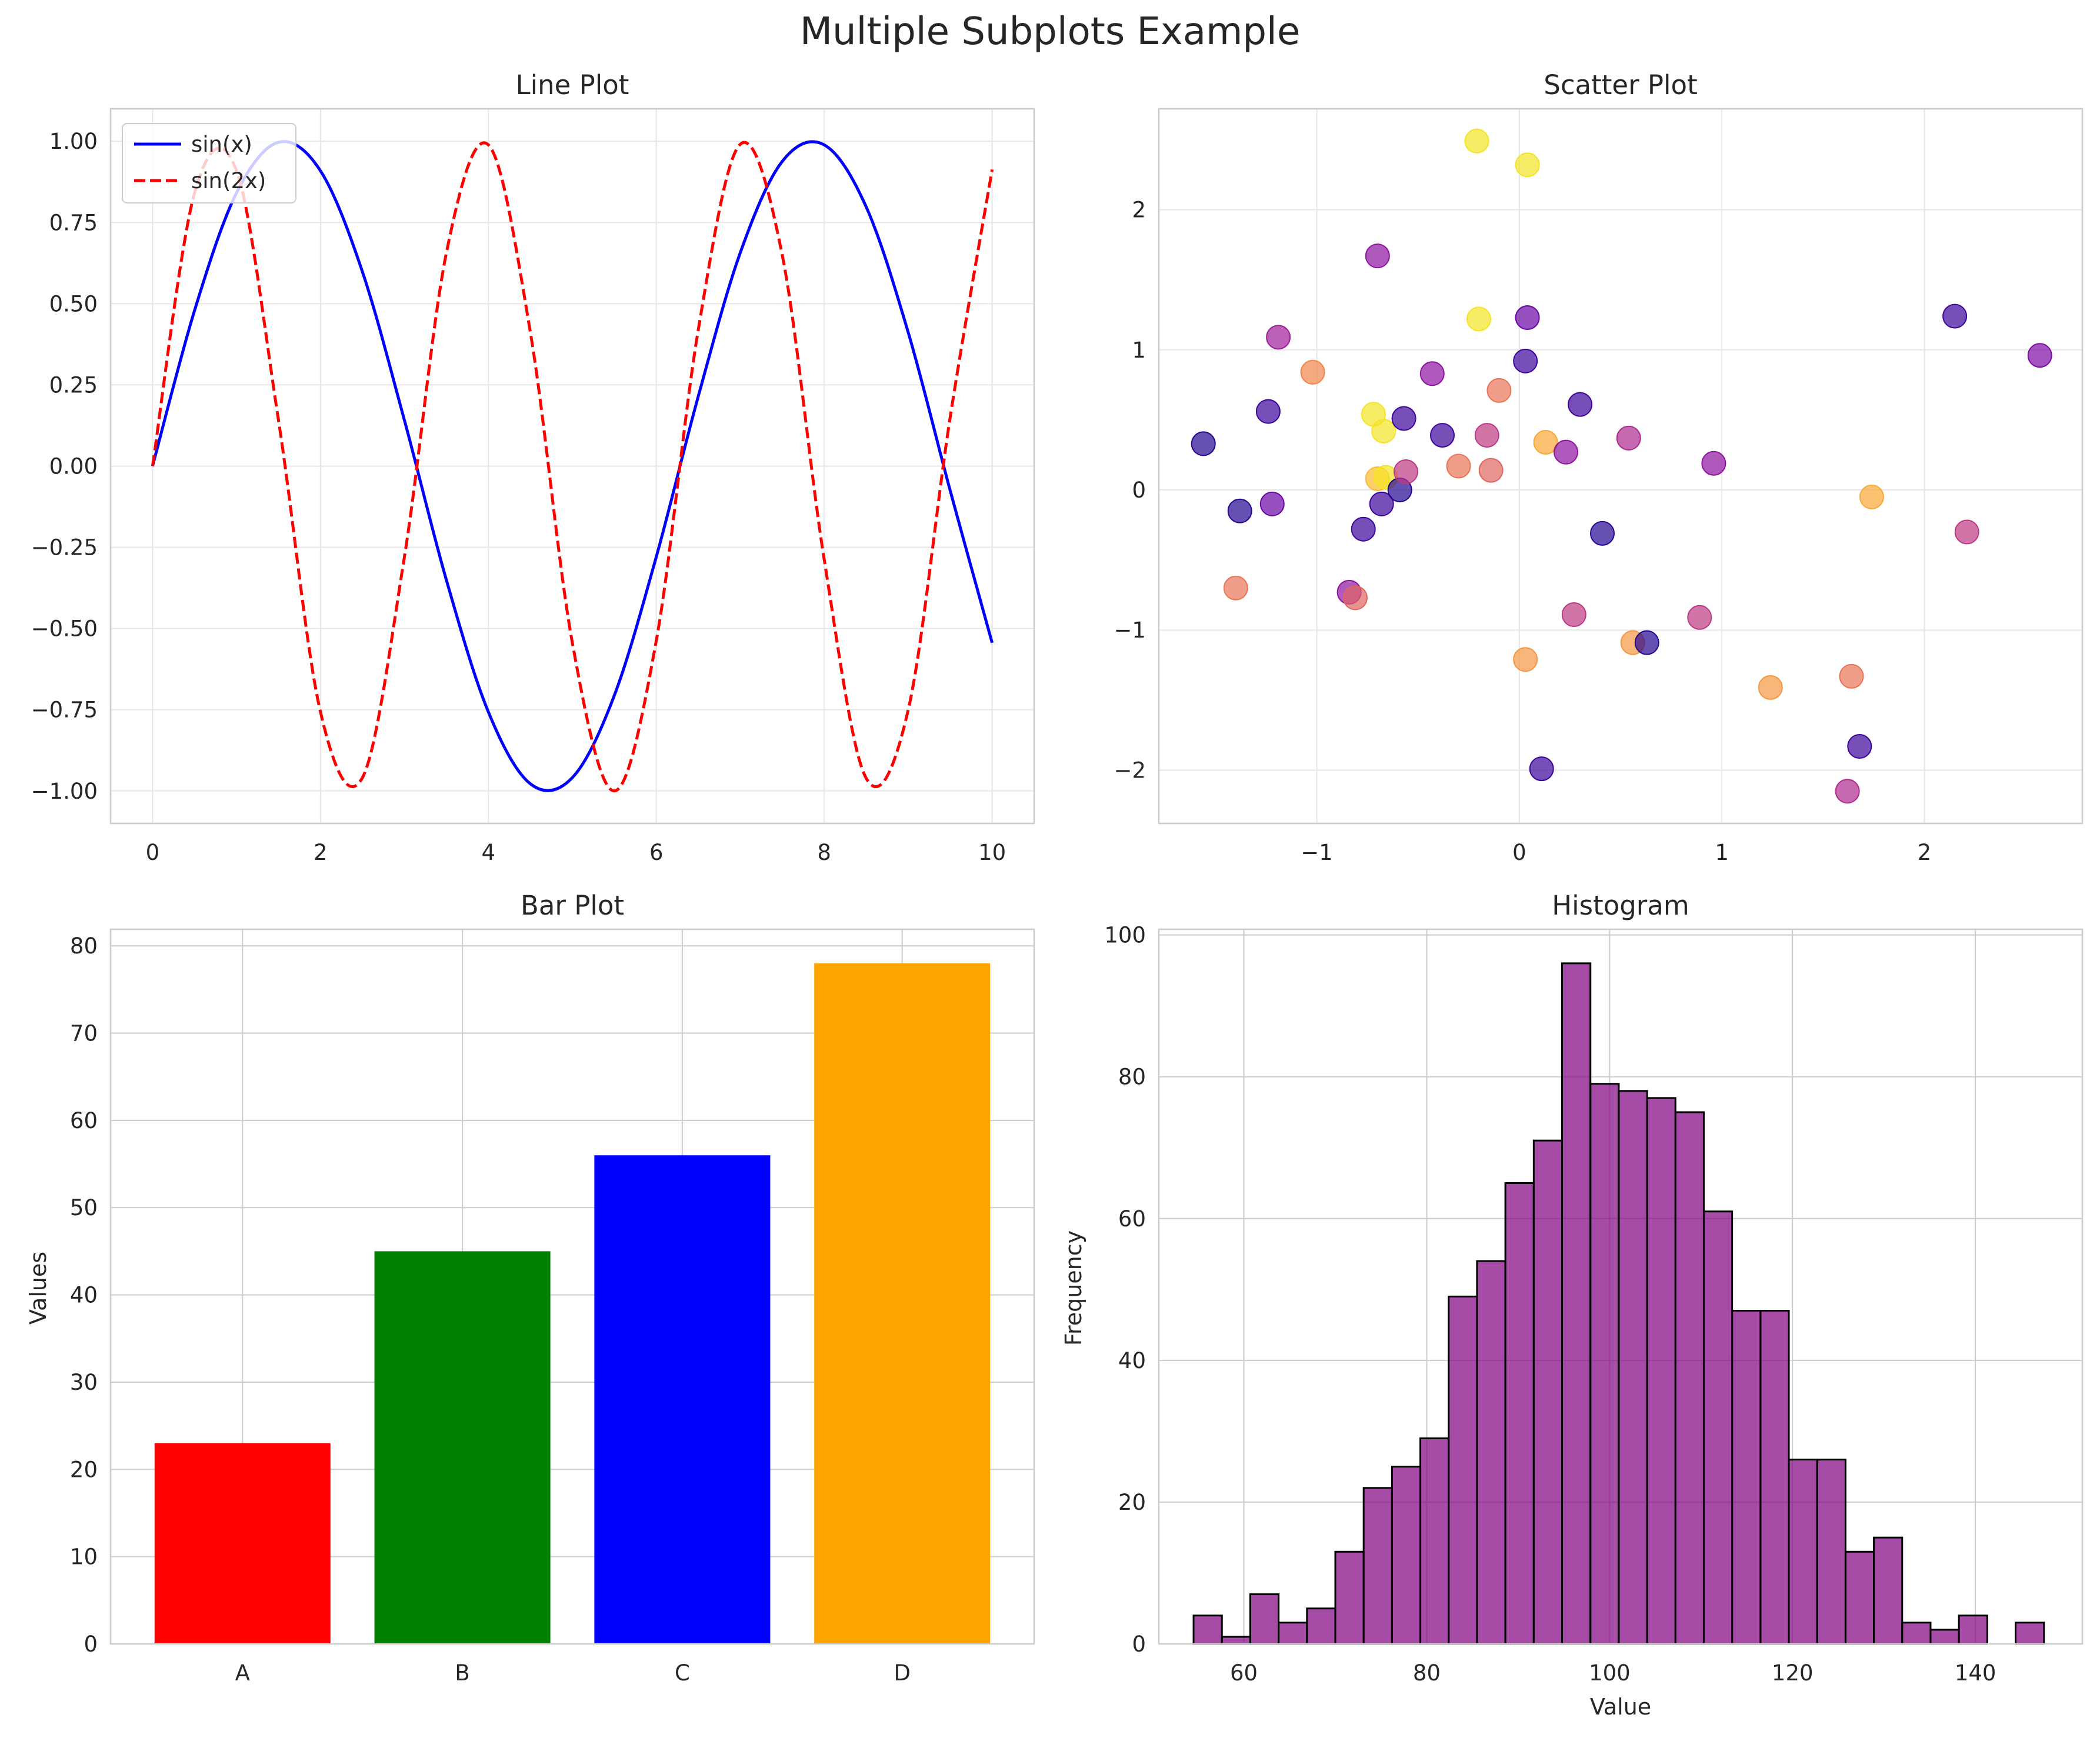  Describe the element at coordinates (84, 1557) in the screenshot. I see `y-tick-label: 10` at that location.